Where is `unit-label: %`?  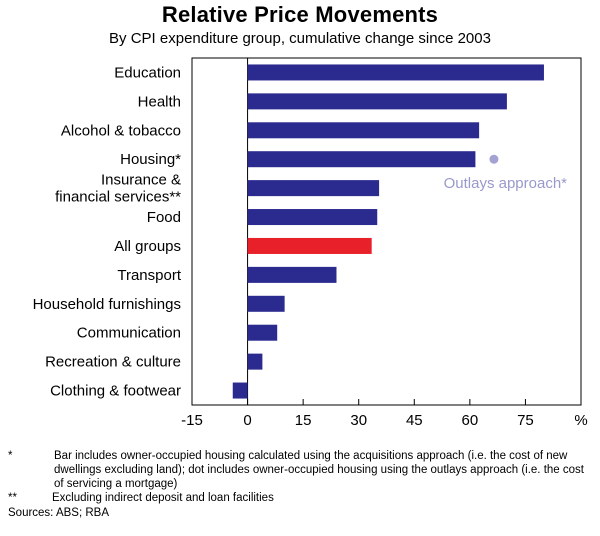 unit-label: % is located at coordinates (580, 420).